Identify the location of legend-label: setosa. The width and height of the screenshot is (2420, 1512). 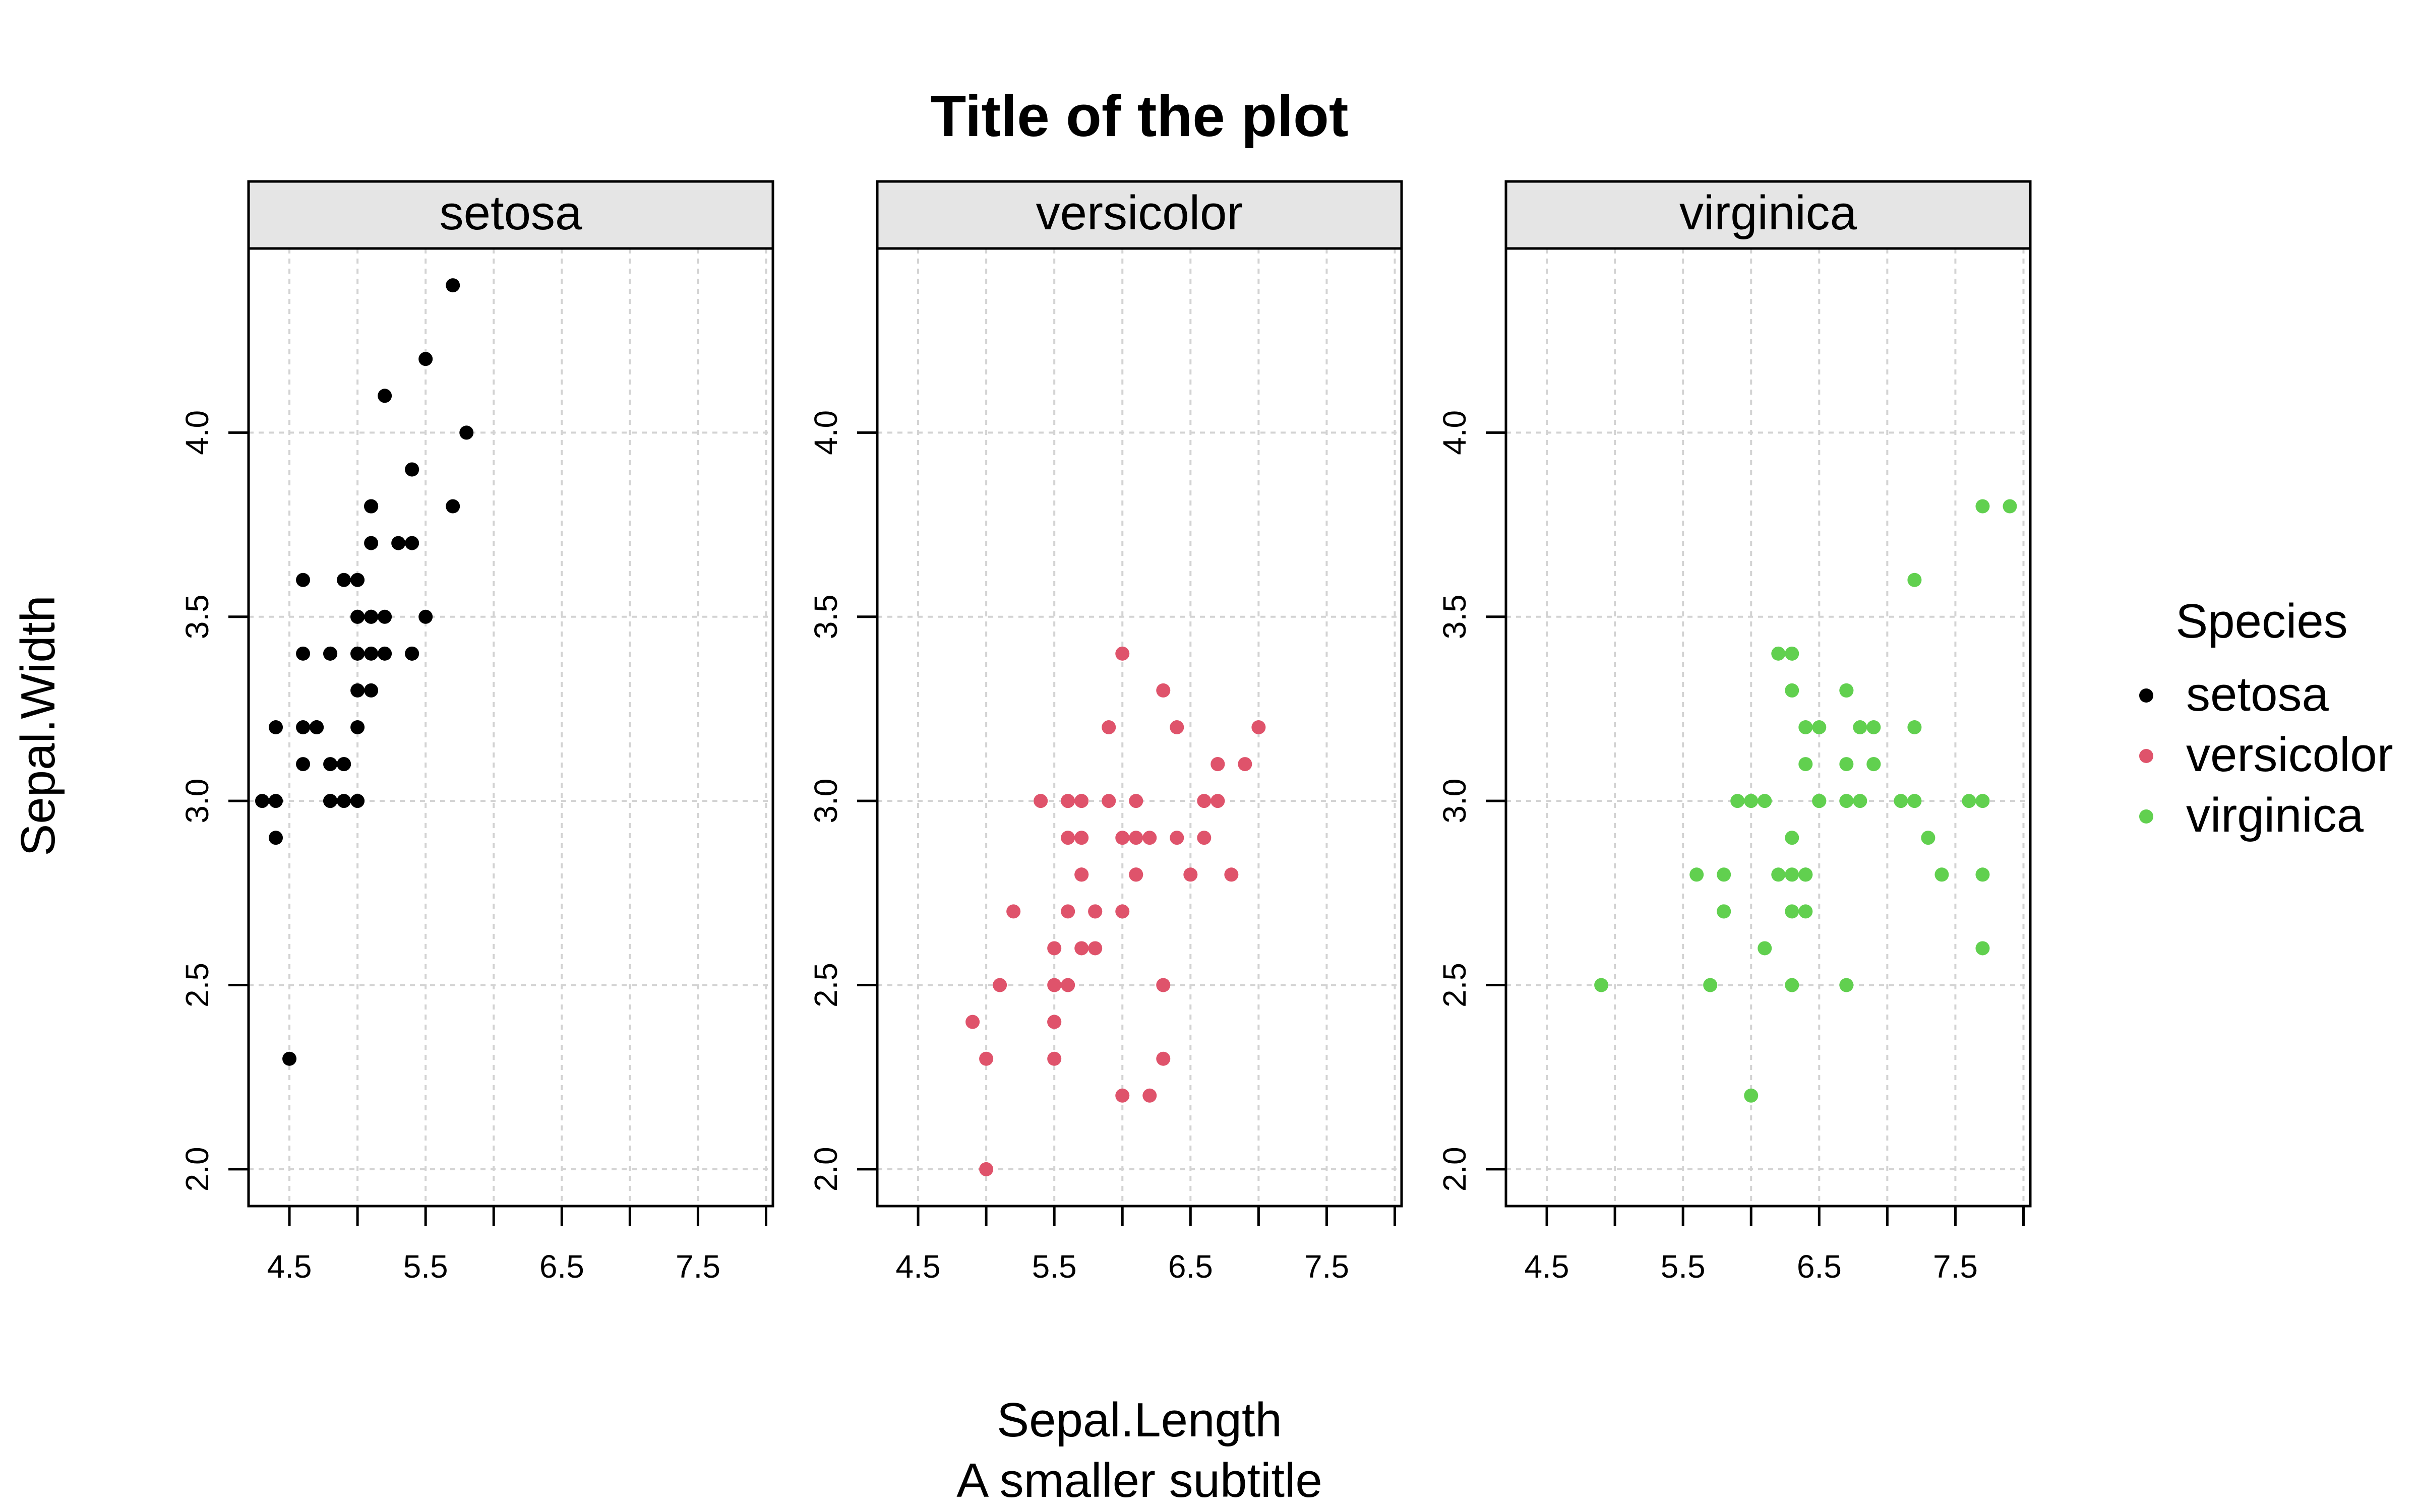
(2257, 694).